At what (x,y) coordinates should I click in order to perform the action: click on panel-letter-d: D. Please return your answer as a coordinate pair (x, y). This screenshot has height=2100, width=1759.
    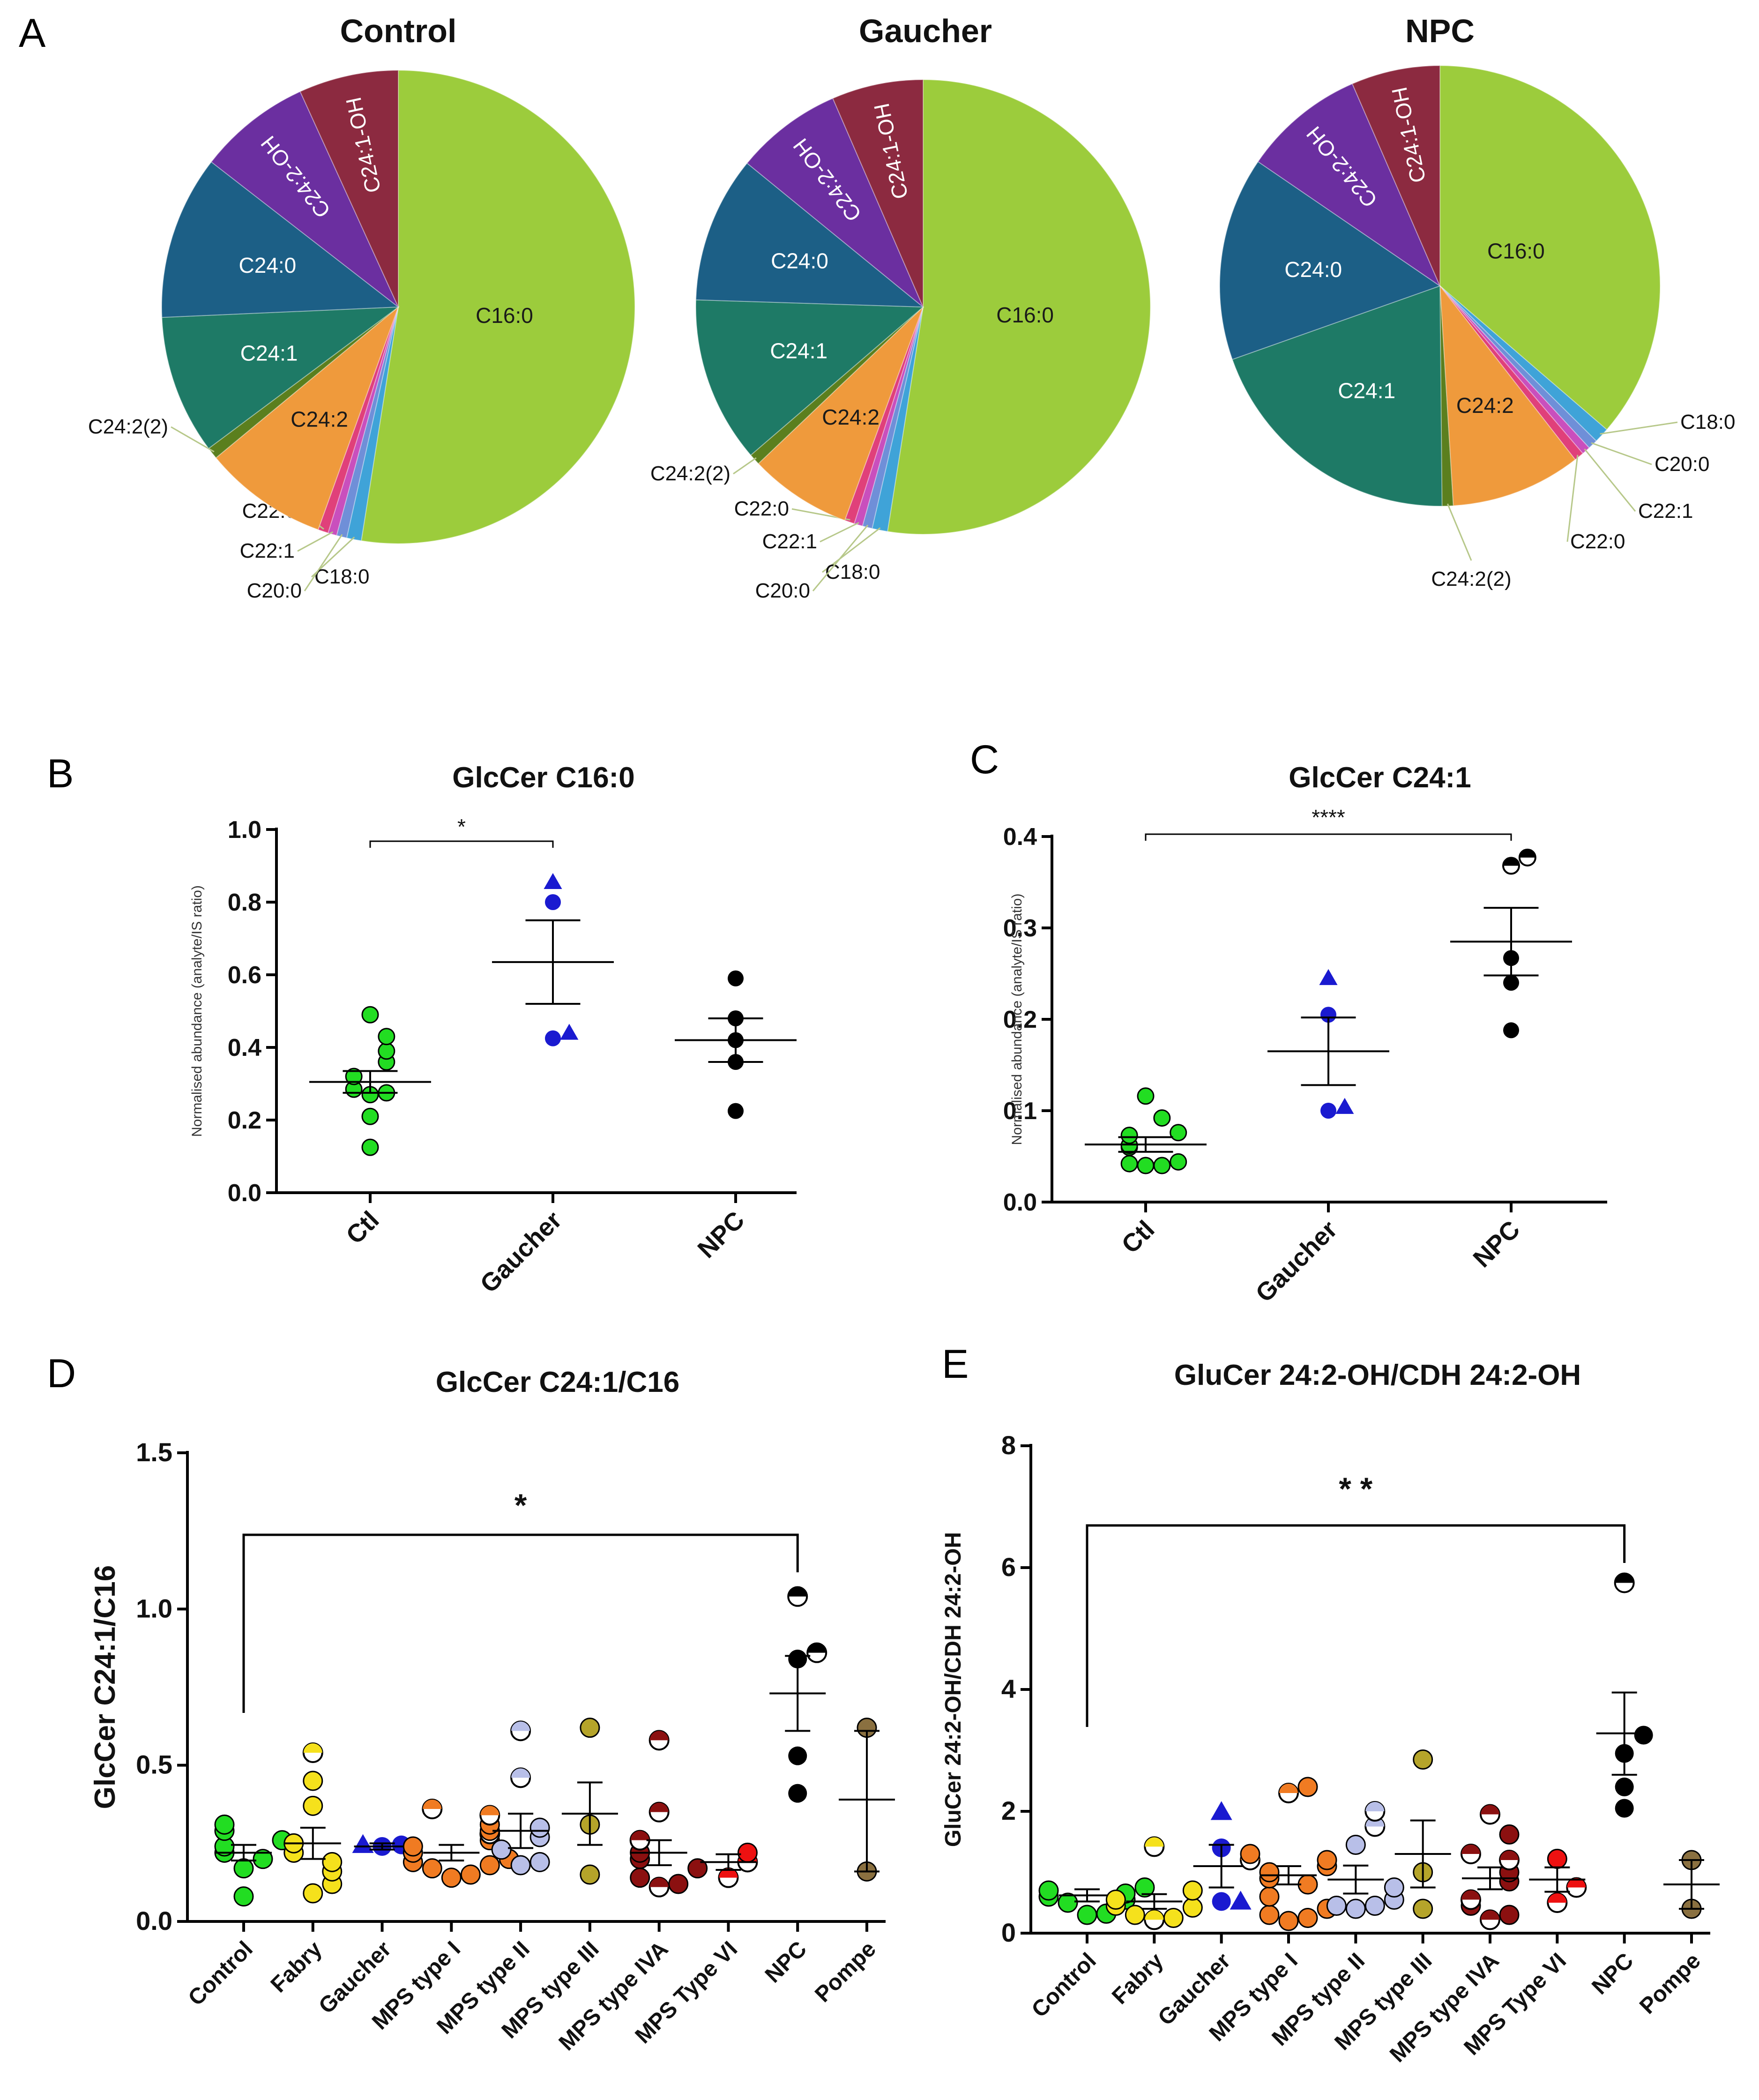
    Looking at the image, I should click on (61, 1373).